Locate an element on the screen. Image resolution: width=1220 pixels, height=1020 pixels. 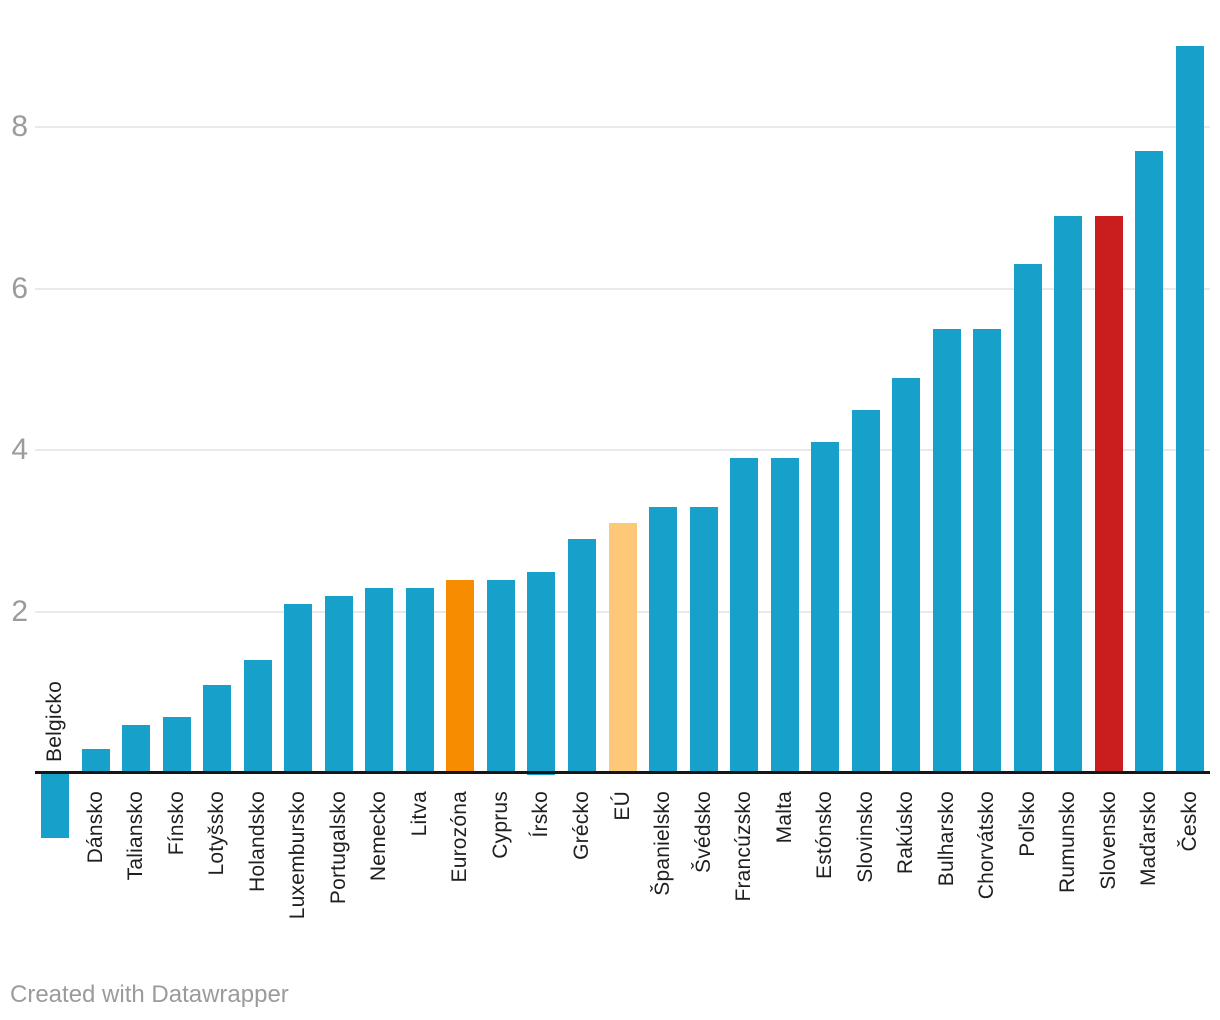
x-label-polsko: Poľsko is located at coordinates (1027, 824).